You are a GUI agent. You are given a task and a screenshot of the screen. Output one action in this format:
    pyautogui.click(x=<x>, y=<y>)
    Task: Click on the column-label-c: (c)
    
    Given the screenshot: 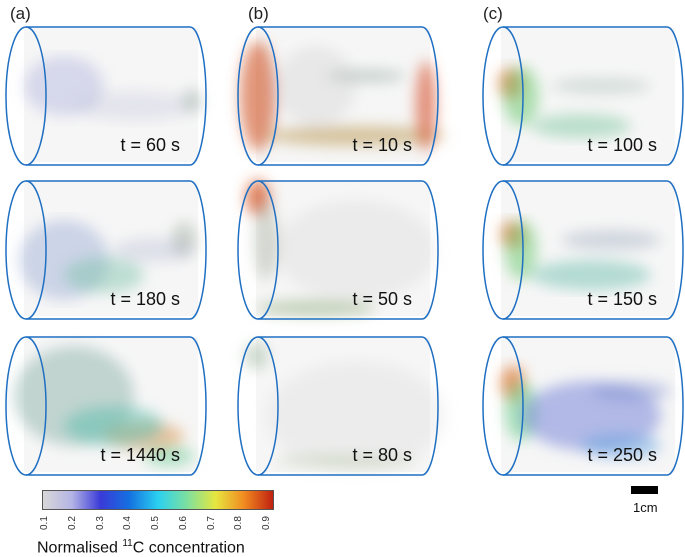 What is the action you would take?
    pyautogui.click(x=493, y=13)
    